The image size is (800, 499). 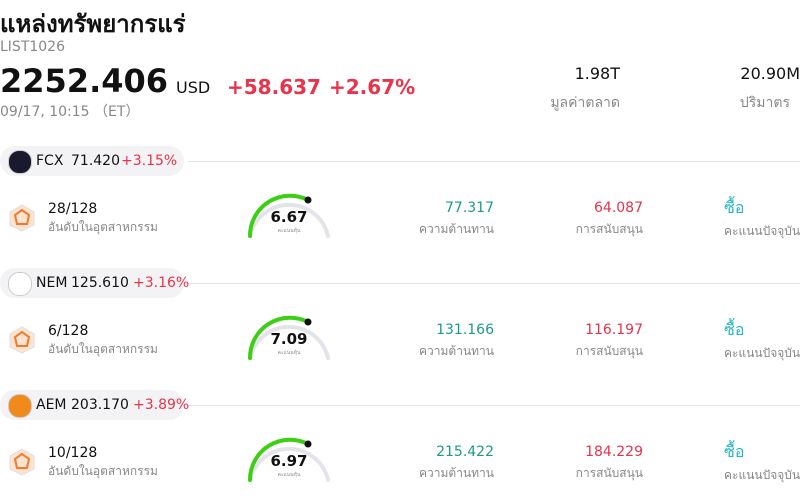 I want to click on market-cap: 1.98T, so click(x=597, y=73).